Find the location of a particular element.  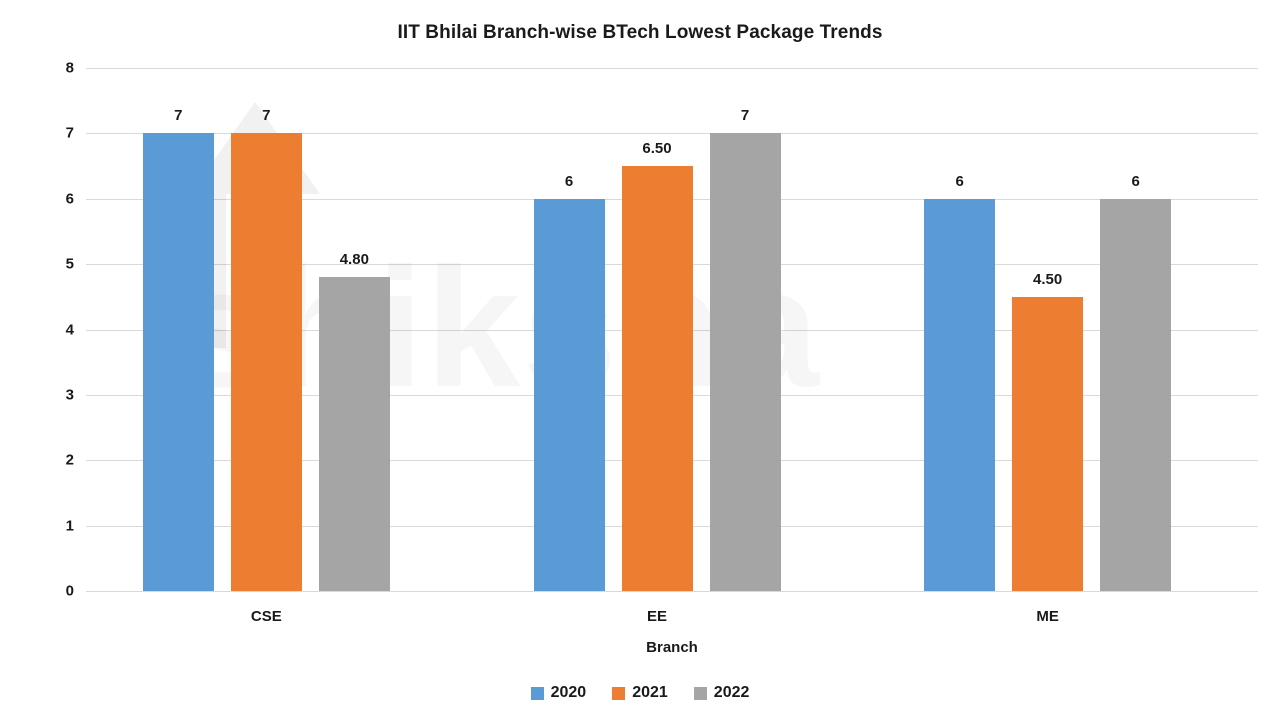

legend-item-2022: 2022 is located at coordinates (721, 693).